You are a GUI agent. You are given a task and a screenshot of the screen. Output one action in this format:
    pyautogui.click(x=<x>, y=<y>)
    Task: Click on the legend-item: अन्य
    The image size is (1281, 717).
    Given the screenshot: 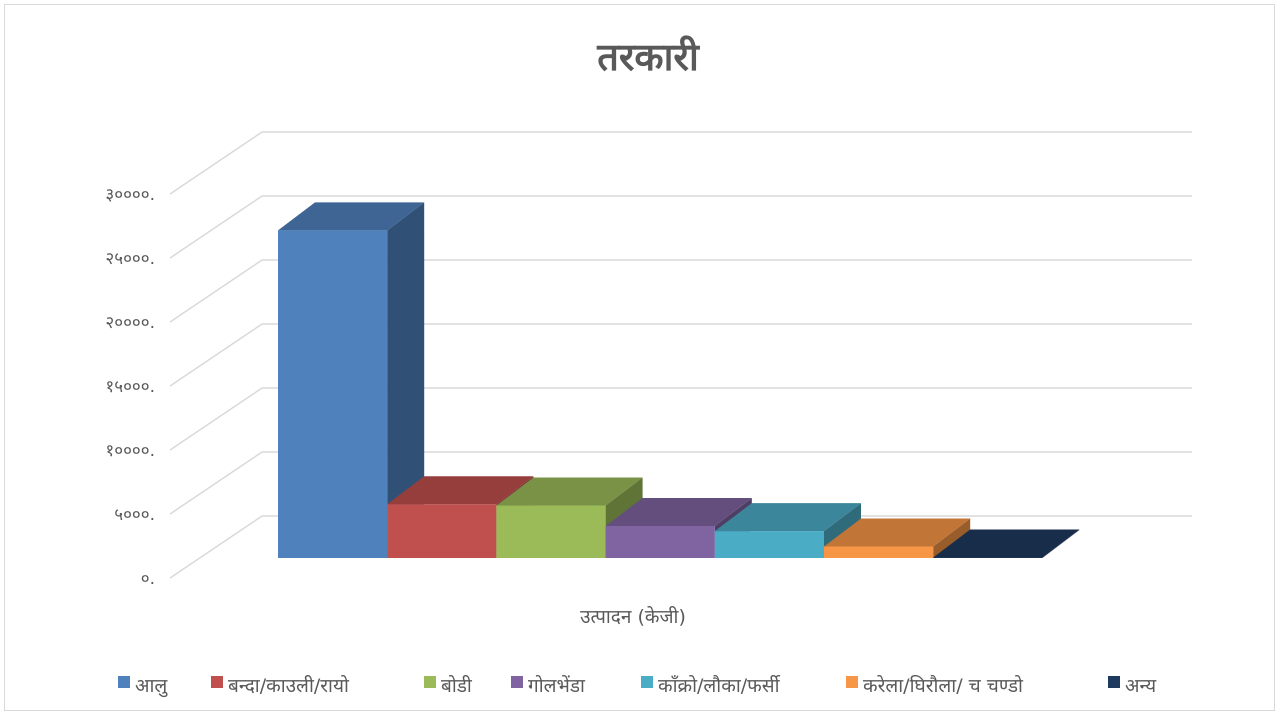 What is the action you would take?
    pyautogui.click(x=1132, y=686)
    